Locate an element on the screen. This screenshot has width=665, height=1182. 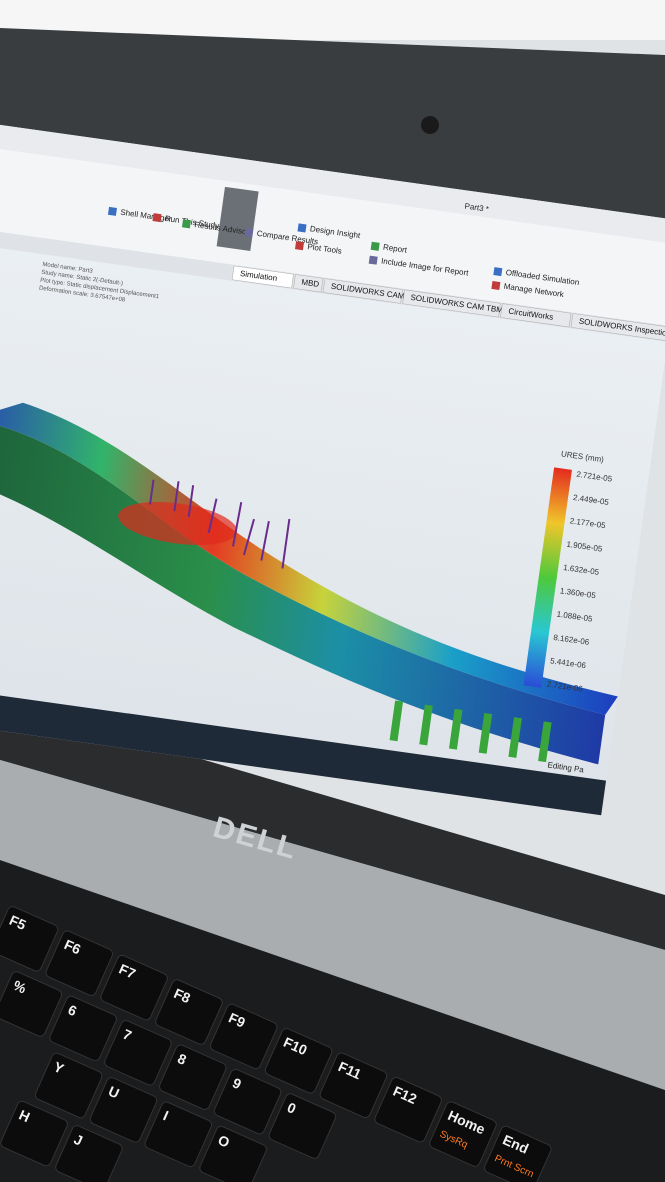
key-label: F7 is located at coordinates (128, 971).